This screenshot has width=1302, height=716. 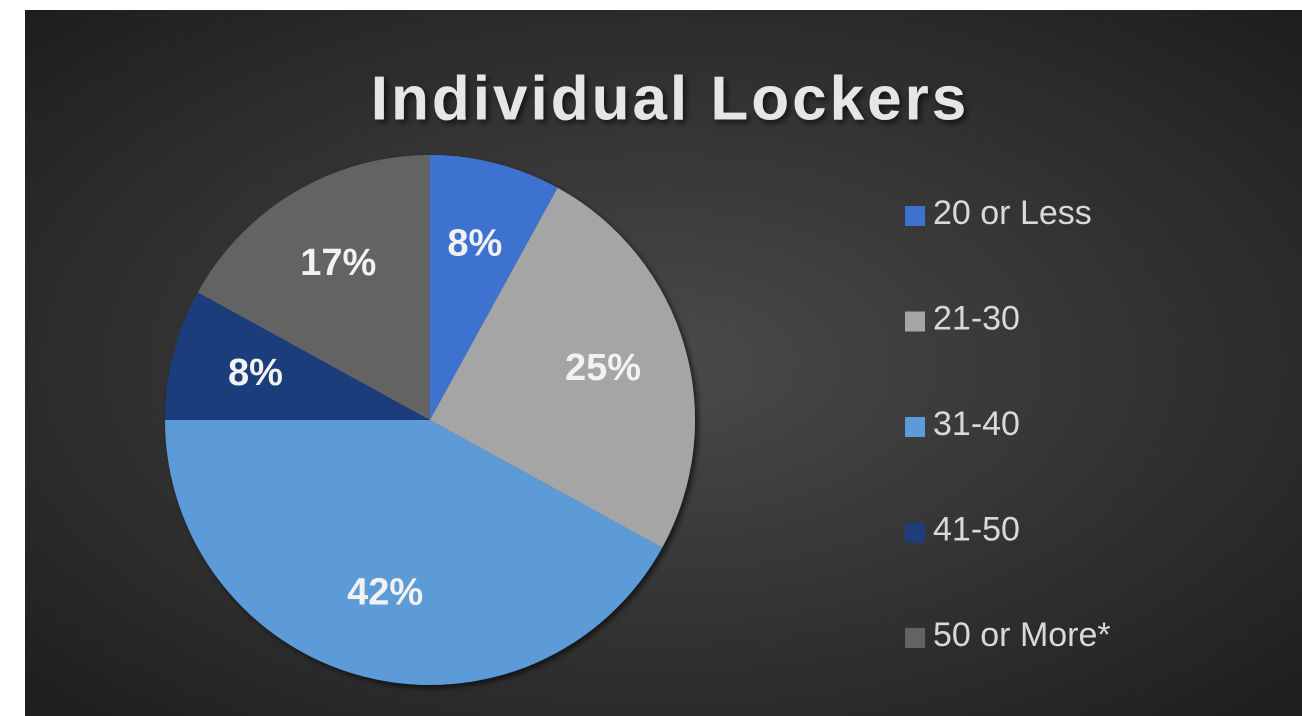 What do you see at coordinates (1012, 213) in the screenshot?
I see `legend-label: 20 or Less` at bounding box center [1012, 213].